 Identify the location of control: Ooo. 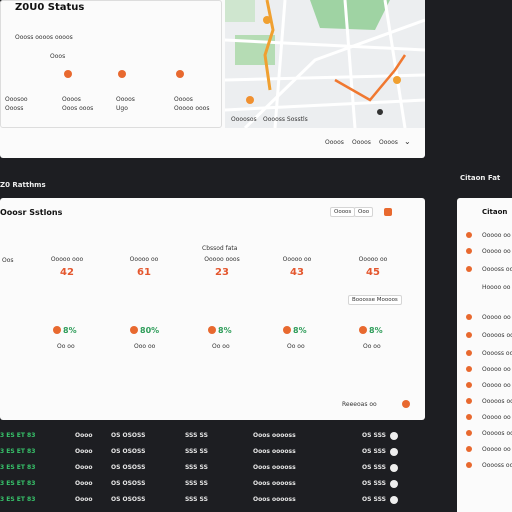
(364, 212).